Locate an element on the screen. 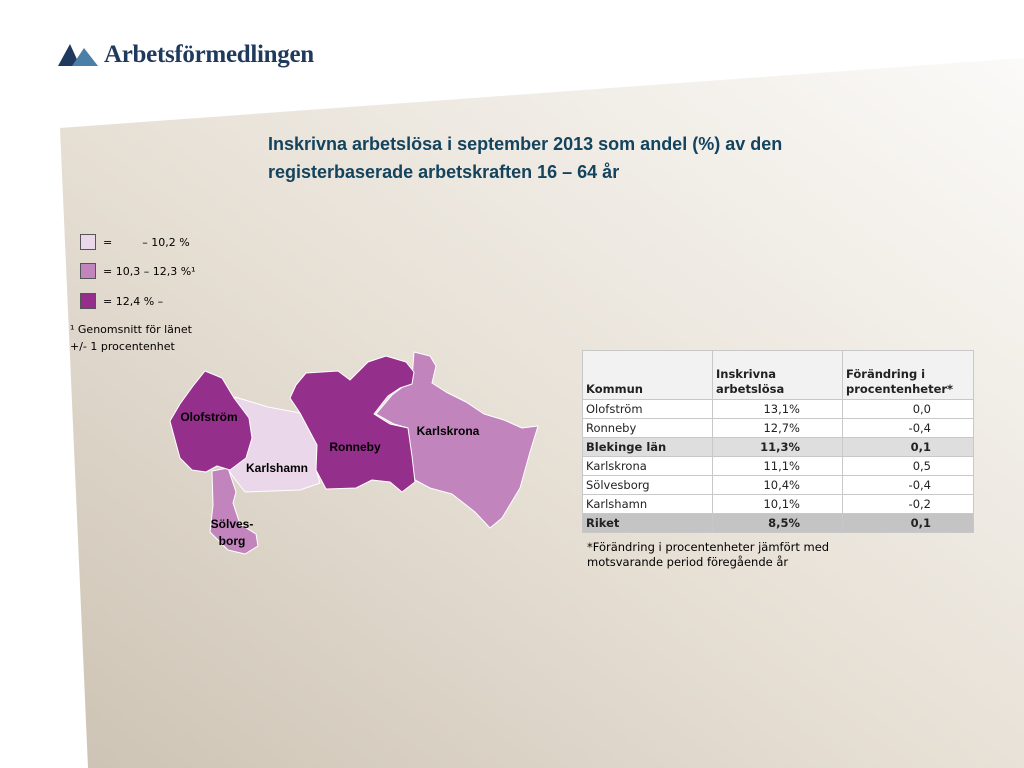 This screenshot has width=1024, height=768. legend-note-line-2: +/- 1 procentenhet is located at coordinates (122, 346).